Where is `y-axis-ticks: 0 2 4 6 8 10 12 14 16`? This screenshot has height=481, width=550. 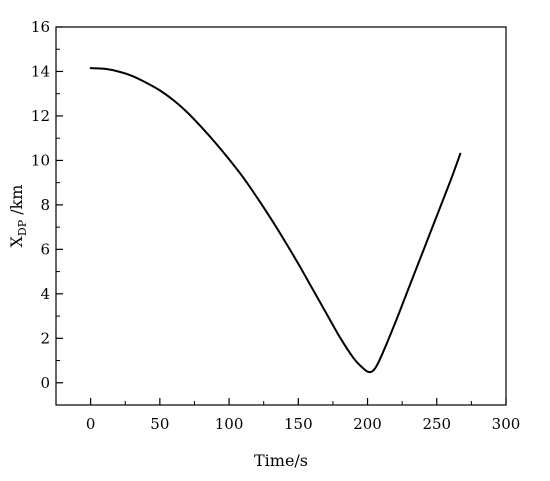 y-axis-ticks: 0 2 4 6 8 10 12 14 16 is located at coordinates (47, 205).